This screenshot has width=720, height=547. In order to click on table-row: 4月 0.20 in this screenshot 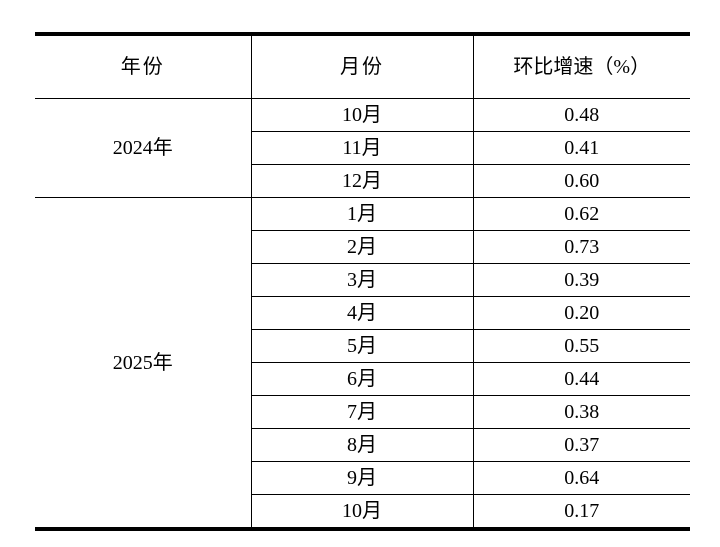, I will do `click(362, 313)`.